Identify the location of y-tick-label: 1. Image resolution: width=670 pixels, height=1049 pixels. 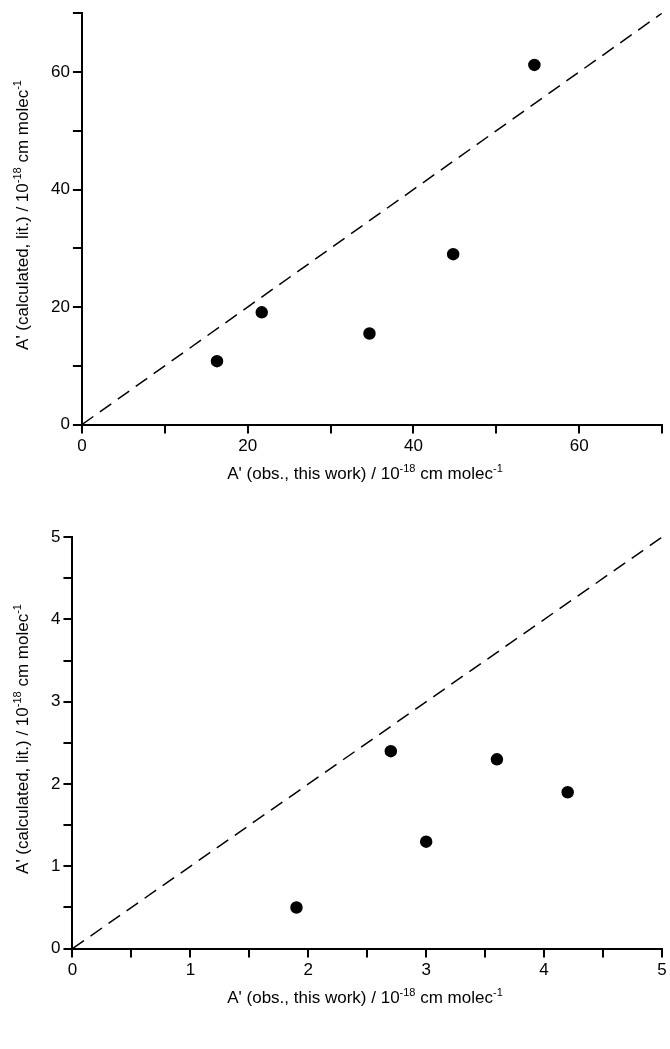
(55, 866).